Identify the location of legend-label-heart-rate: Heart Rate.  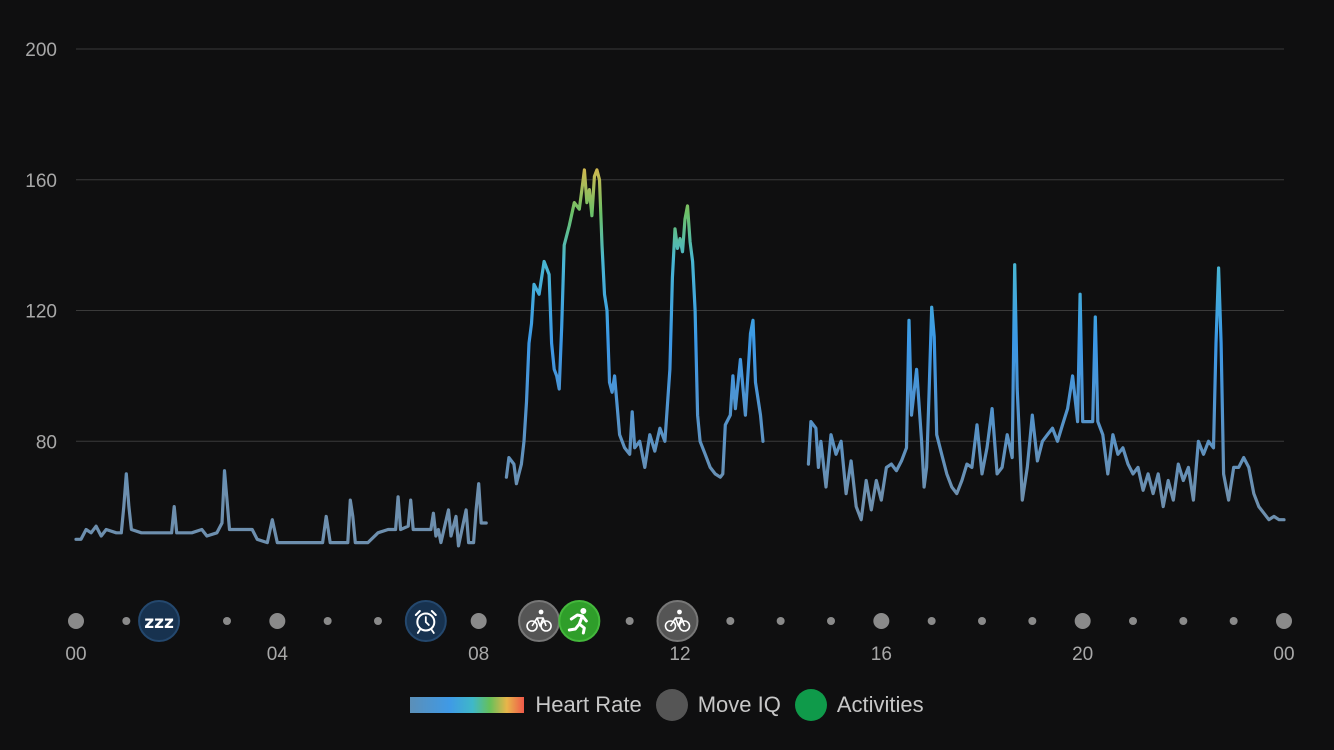
(588, 704).